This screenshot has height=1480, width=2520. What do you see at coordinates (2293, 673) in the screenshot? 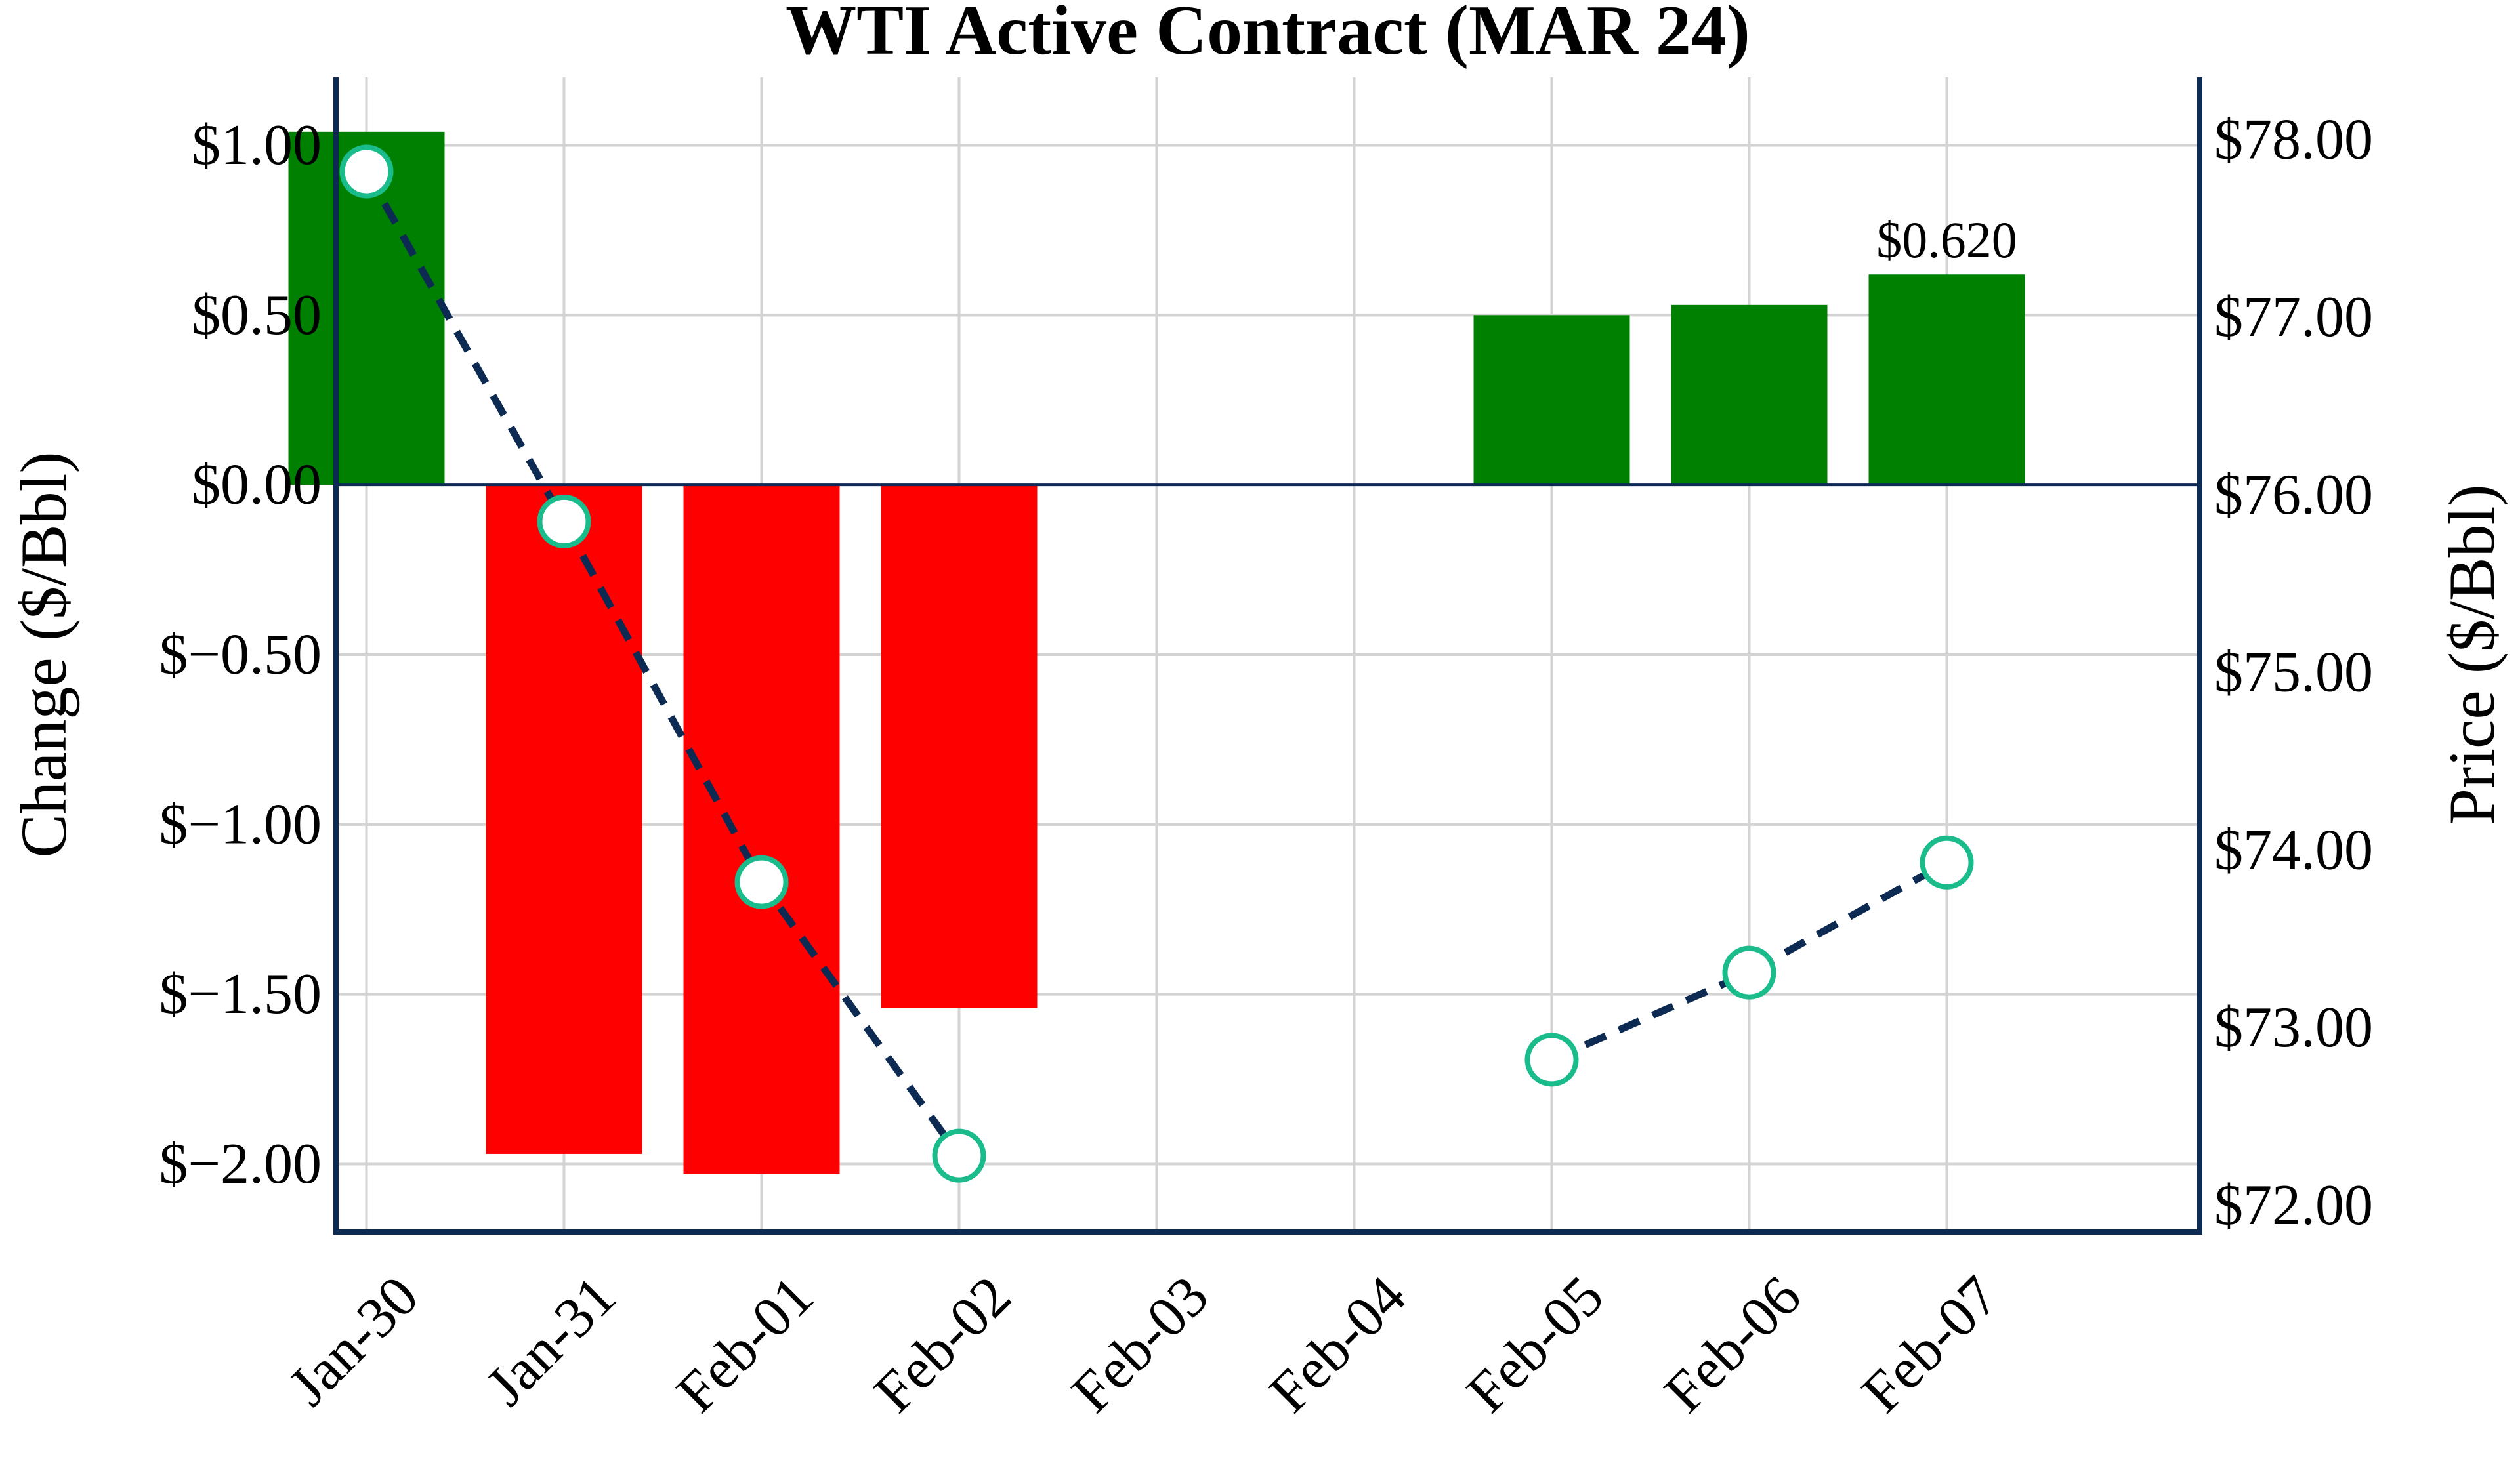
I see `right-tick-label: $75.00` at bounding box center [2293, 673].